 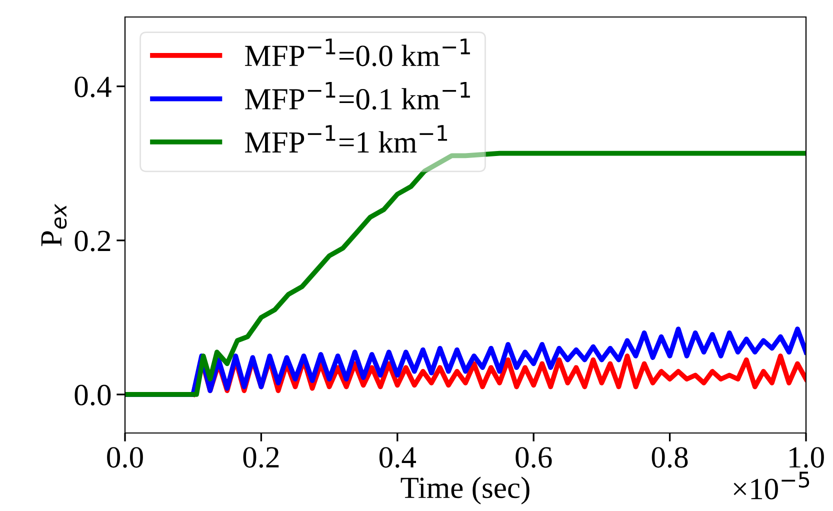 What do you see at coordinates (772, 486) in the screenshot?
I see `text: ×10$^{−5}$` at bounding box center [772, 486].